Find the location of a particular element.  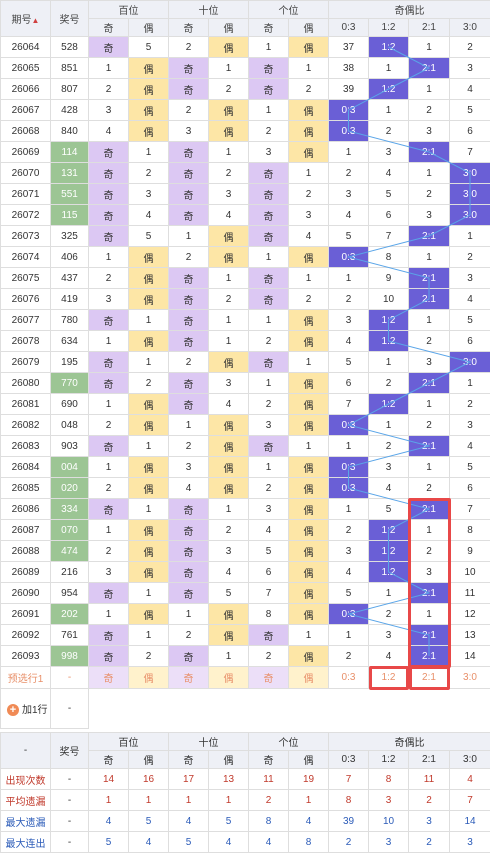

stat-value: 5 is located at coordinates (148, 821).